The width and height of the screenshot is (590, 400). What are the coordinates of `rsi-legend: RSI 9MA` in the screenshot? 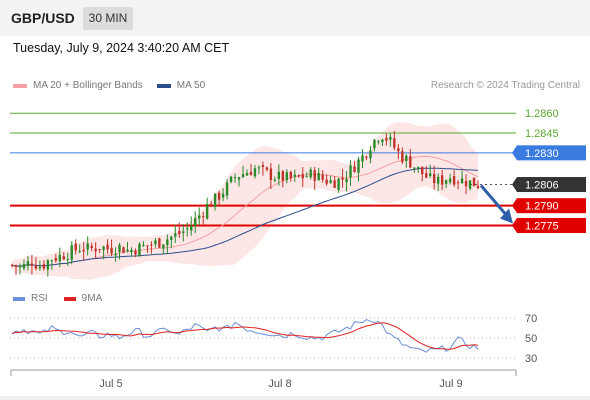 It's located at (65, 298).